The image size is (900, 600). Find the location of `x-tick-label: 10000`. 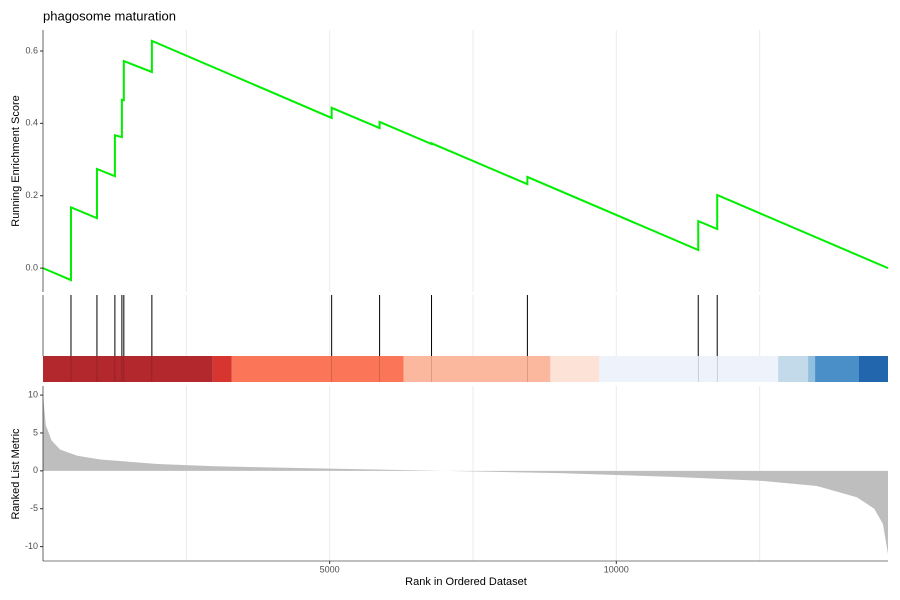

x-tick-label: 10000 is located at coordinates (616, 569).